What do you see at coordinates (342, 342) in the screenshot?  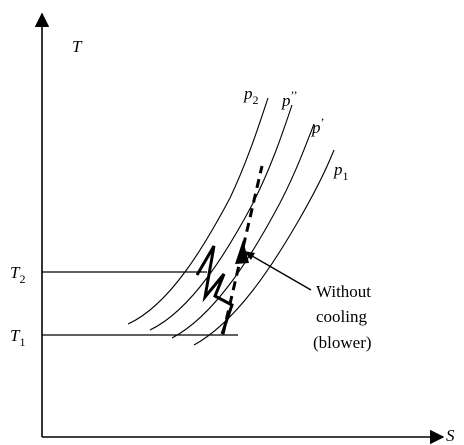 I see `annotation-line-3: (blower)` at bounding box center [342, 342].